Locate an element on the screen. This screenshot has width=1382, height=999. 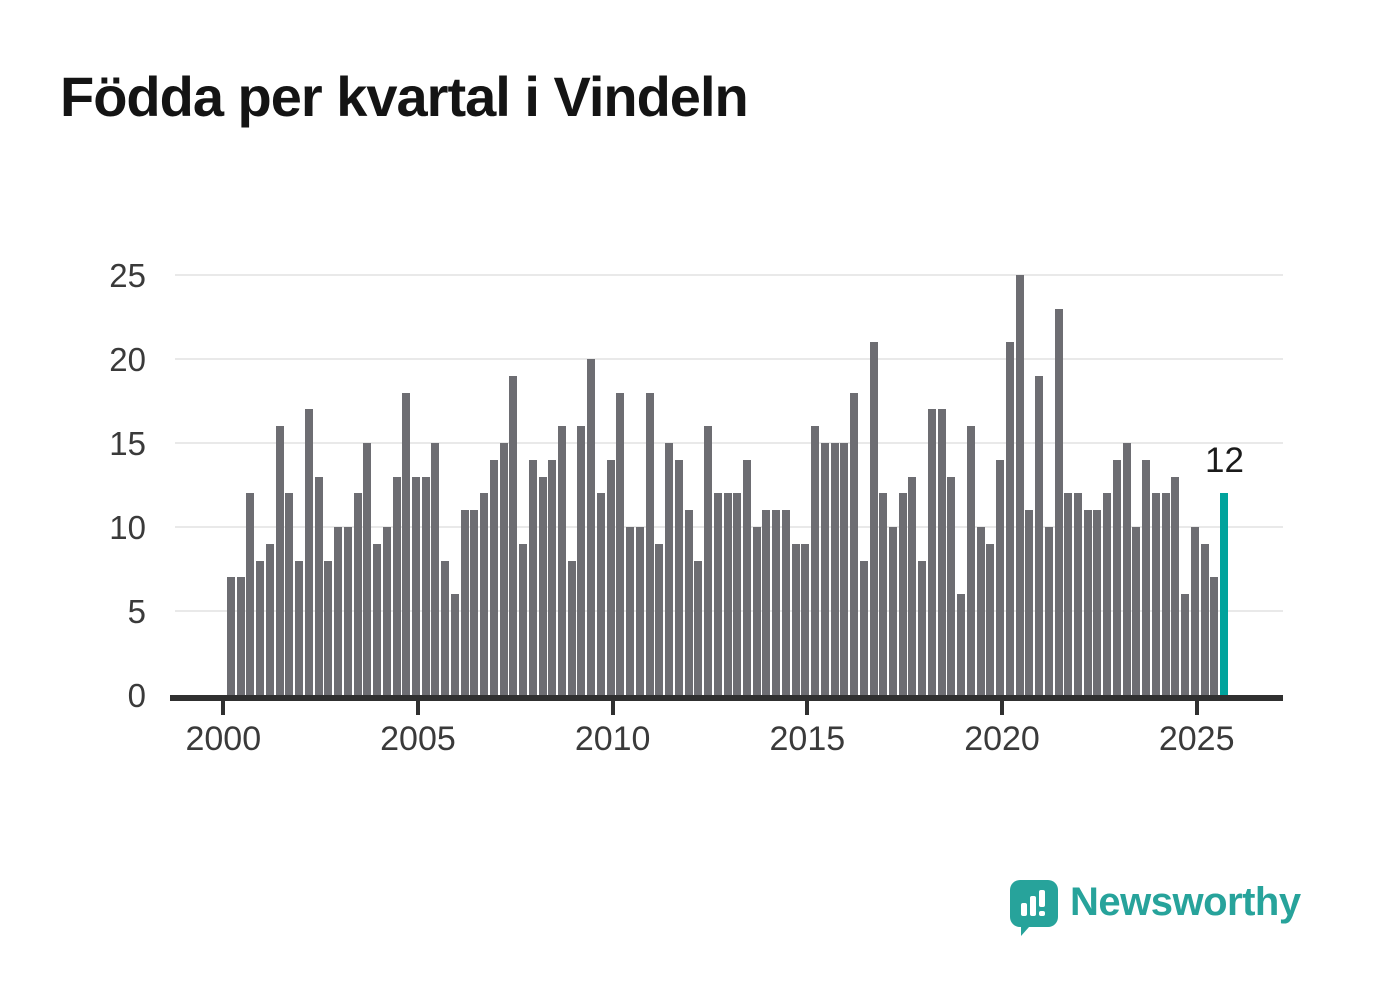
y-axis-label: 10 is located at coordinates (127, 527).